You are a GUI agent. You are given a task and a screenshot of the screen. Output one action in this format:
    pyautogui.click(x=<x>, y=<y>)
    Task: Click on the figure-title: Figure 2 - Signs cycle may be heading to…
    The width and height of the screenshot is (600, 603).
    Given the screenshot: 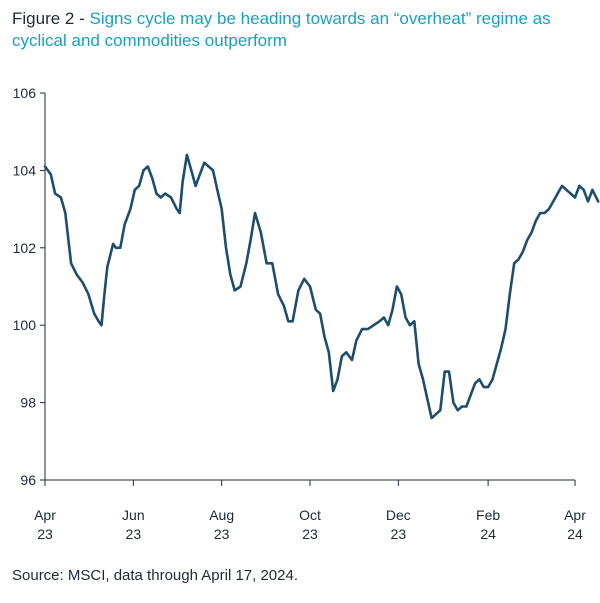 What is the action you would take?
    pyautogui.click(x=302, y=30)
    